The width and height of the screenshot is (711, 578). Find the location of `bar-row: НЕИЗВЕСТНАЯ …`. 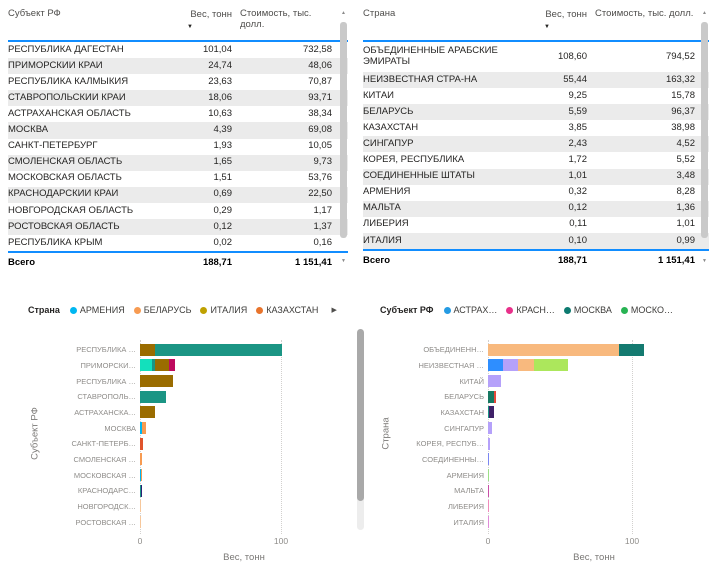

bar-row: НЕИЗВЕСТНАЯ … is located at coordinates (539, 366).